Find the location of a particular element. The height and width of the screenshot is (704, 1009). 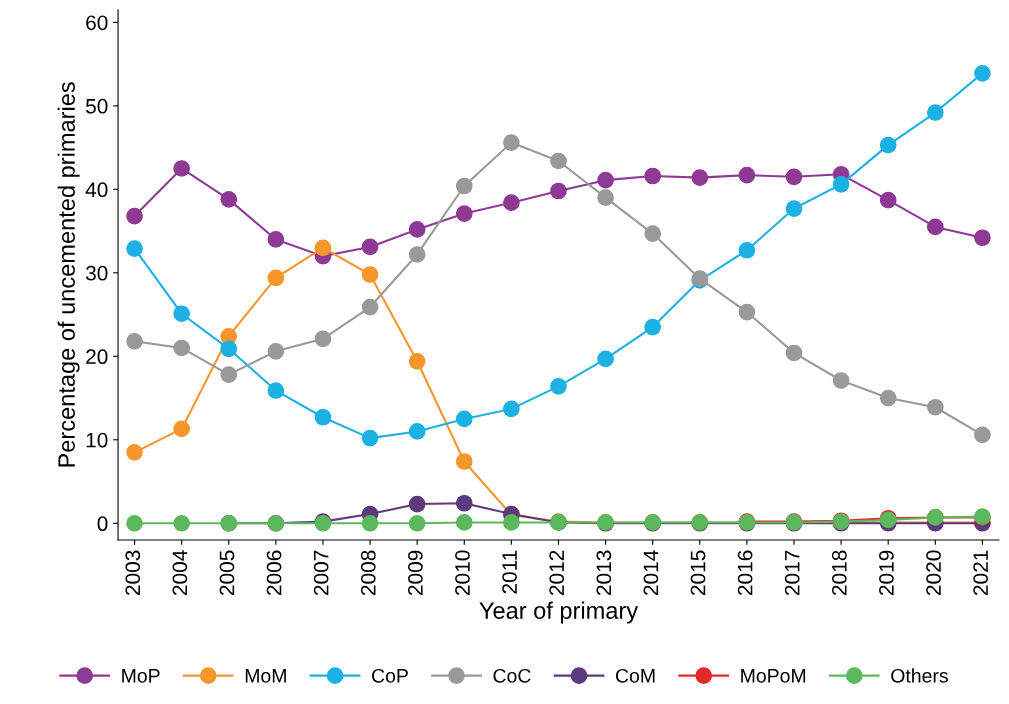

x-tick-label: 2010 is located at coordinates (462, 572).